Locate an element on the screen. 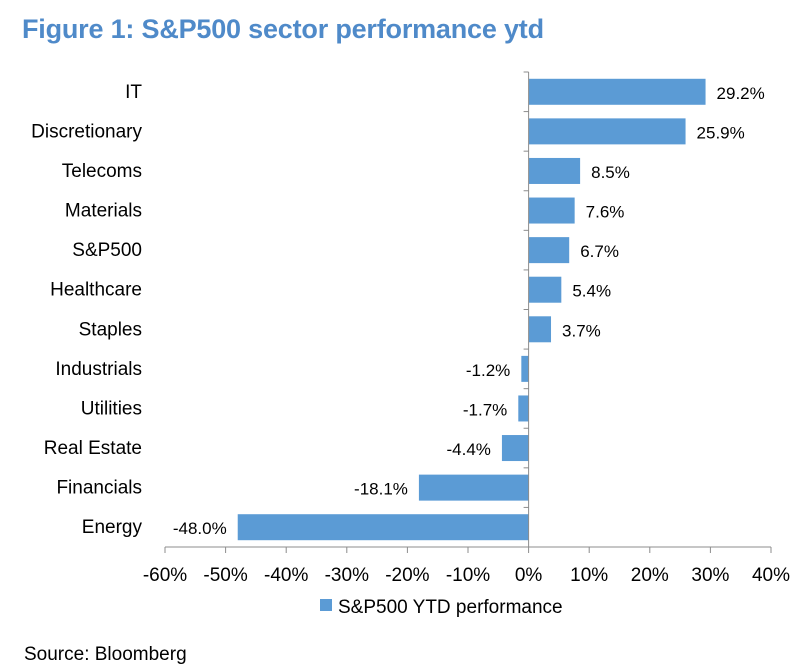 The height and width of the screenshot is (666, 802). category-label: Utilities is located at coordinates (111, 408).